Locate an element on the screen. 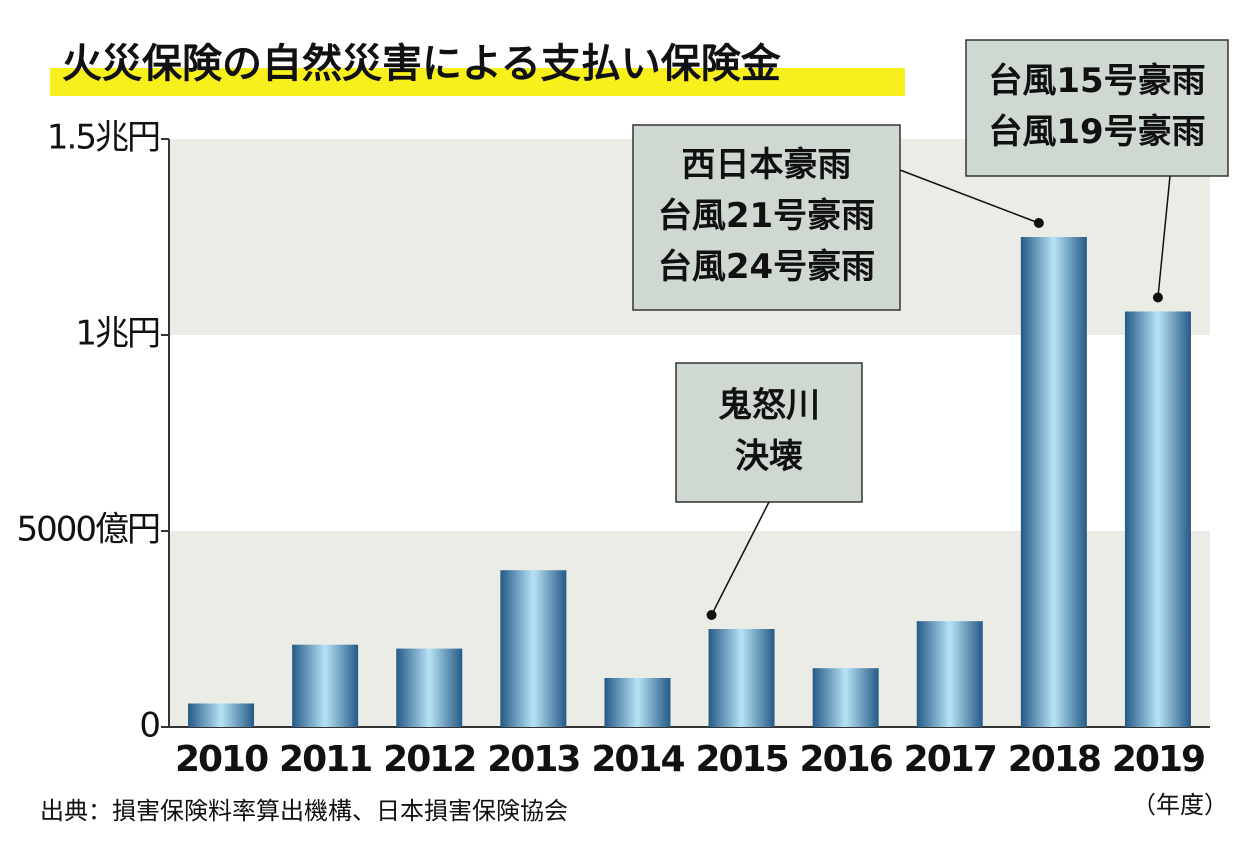  y-tick-label: 1.5兆円 is located at coordinates (103, 138).